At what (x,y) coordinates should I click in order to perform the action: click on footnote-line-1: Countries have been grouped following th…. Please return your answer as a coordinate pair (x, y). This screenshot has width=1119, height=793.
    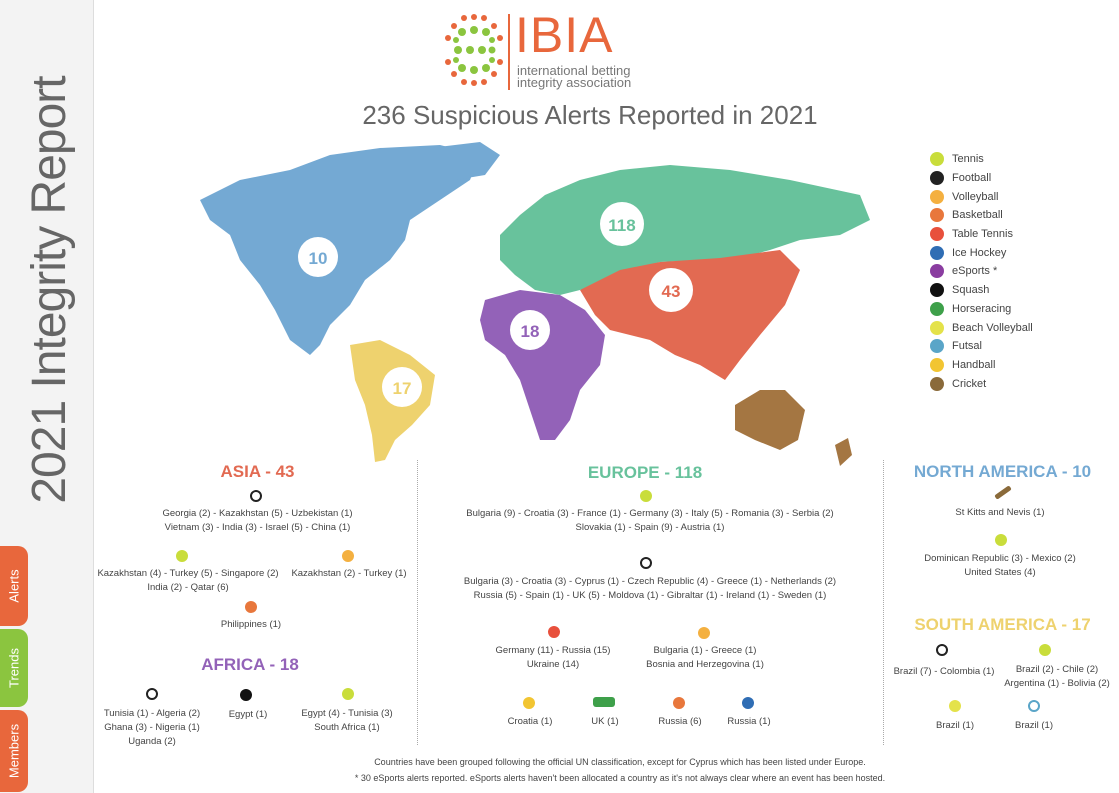
    Looking at the image, I should click on (620, 762).